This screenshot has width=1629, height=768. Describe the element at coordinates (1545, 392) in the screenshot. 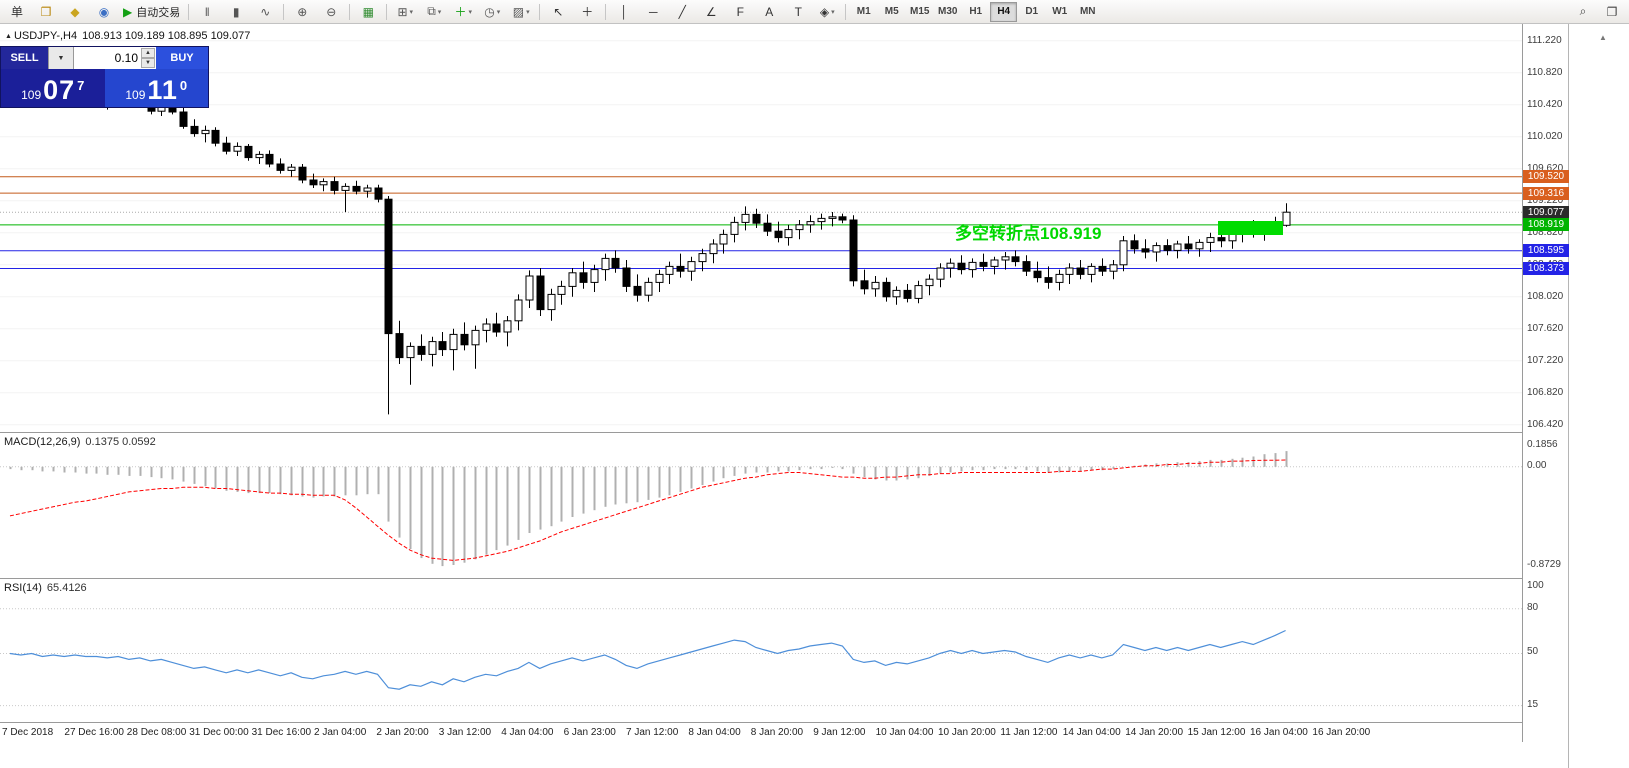

I see `price-scale-label: 106.820` at that location.